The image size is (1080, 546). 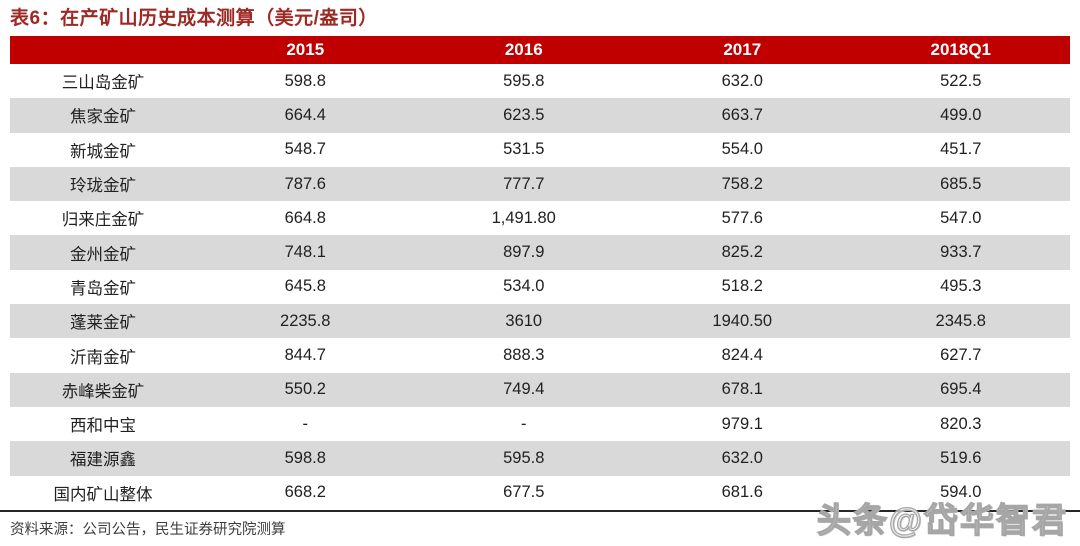 I want to click on header-cell-blank, so click(x=103, y=50).